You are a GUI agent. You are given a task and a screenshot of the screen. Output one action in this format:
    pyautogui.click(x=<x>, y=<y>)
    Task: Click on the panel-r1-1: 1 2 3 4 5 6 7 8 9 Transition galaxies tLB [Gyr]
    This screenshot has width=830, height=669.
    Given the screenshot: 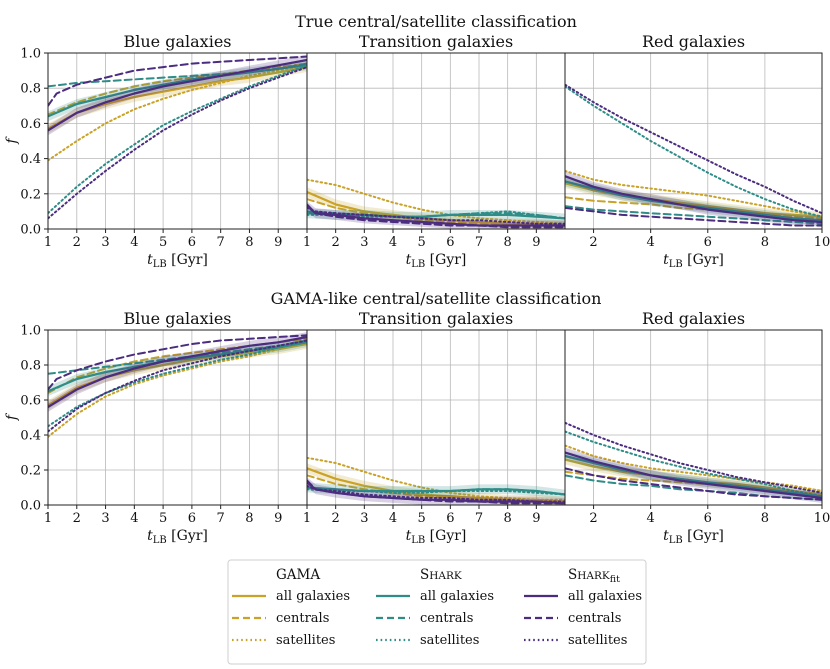 What is the action you would take?
    pyautogui.click(x=434, y=427)
    